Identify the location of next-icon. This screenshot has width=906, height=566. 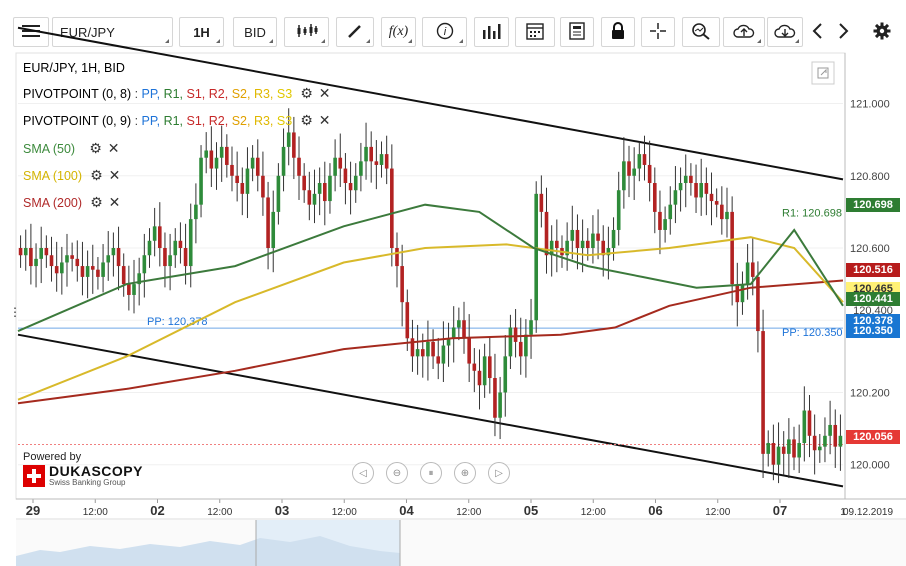
(844, 32).